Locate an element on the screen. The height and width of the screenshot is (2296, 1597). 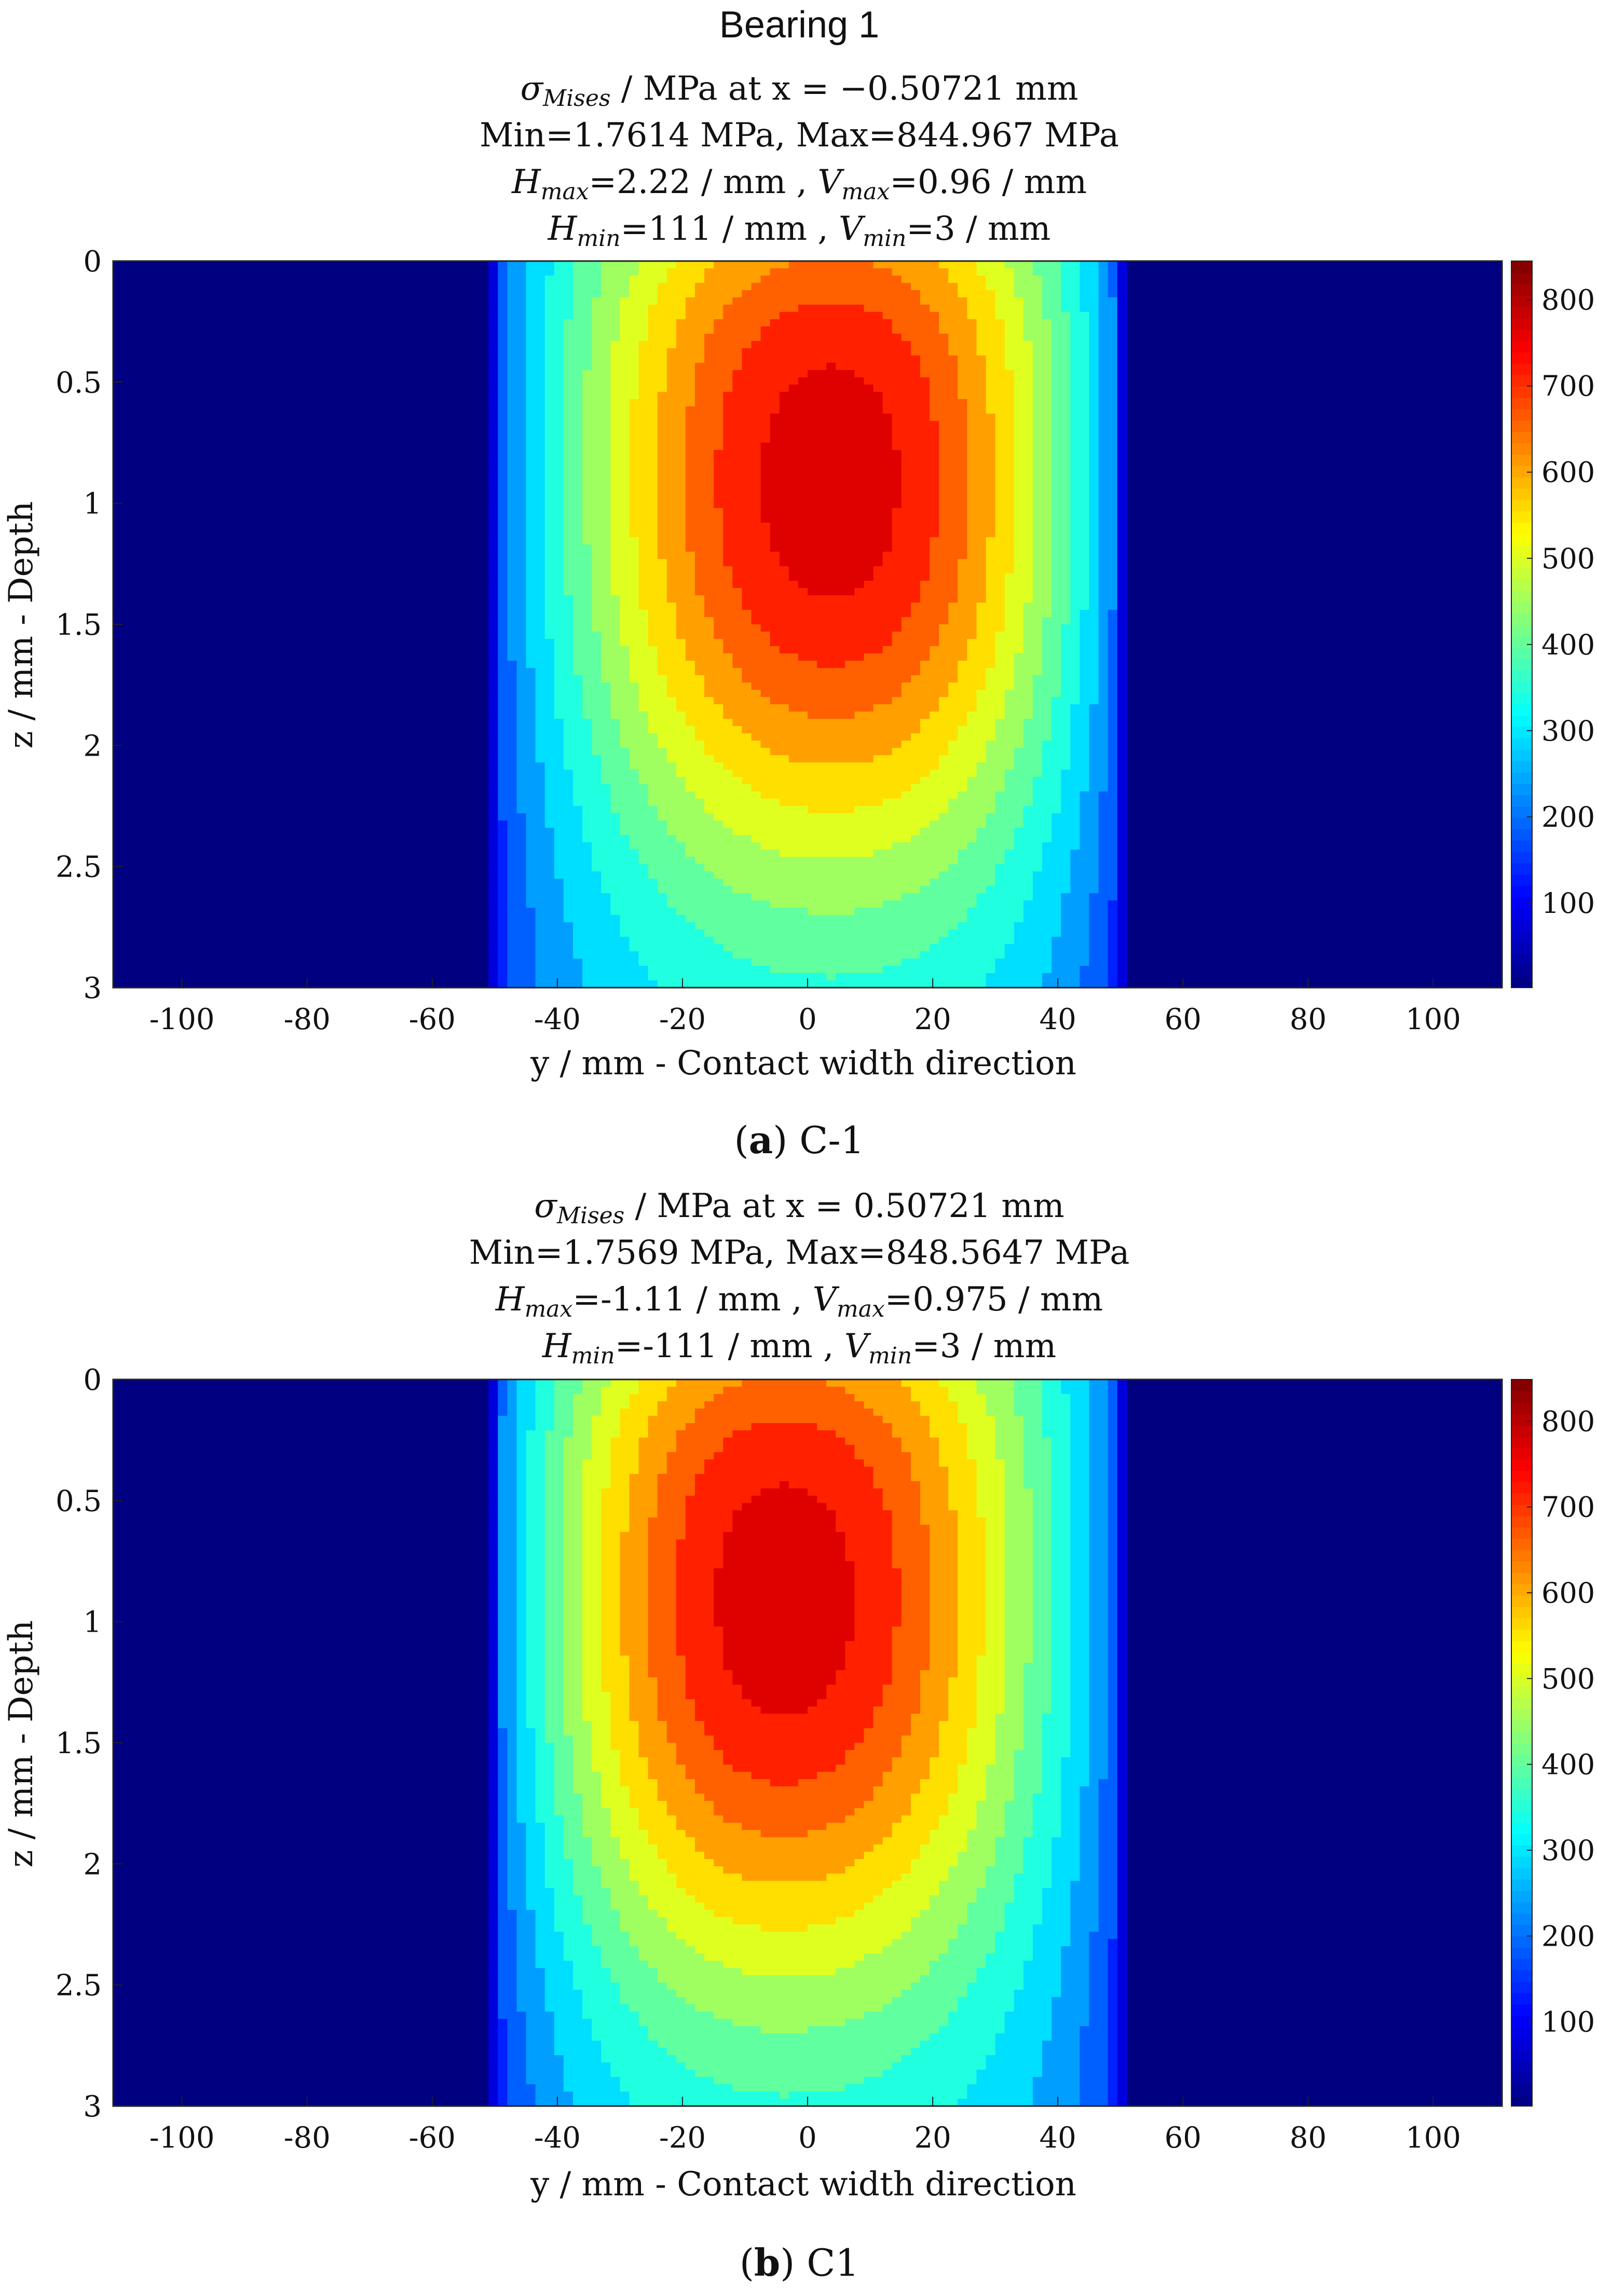
panel-b-title-line-3: Hmax=-1.11 / mm , Vmax=0.975 / mm is located at coordinates (799, 1301).